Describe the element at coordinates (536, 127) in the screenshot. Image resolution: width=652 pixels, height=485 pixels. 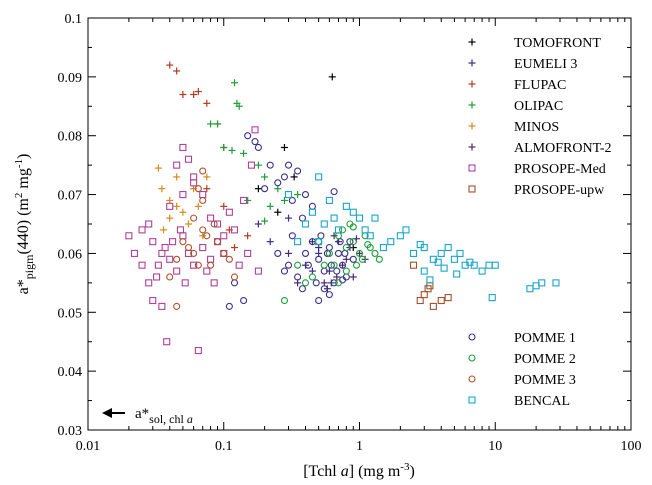
I see `legend-label: MINOS` at that location.